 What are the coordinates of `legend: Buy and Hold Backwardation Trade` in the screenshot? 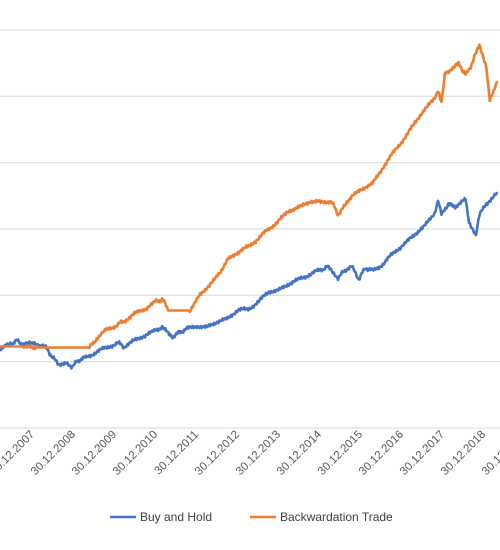 It's located at (251, 517).